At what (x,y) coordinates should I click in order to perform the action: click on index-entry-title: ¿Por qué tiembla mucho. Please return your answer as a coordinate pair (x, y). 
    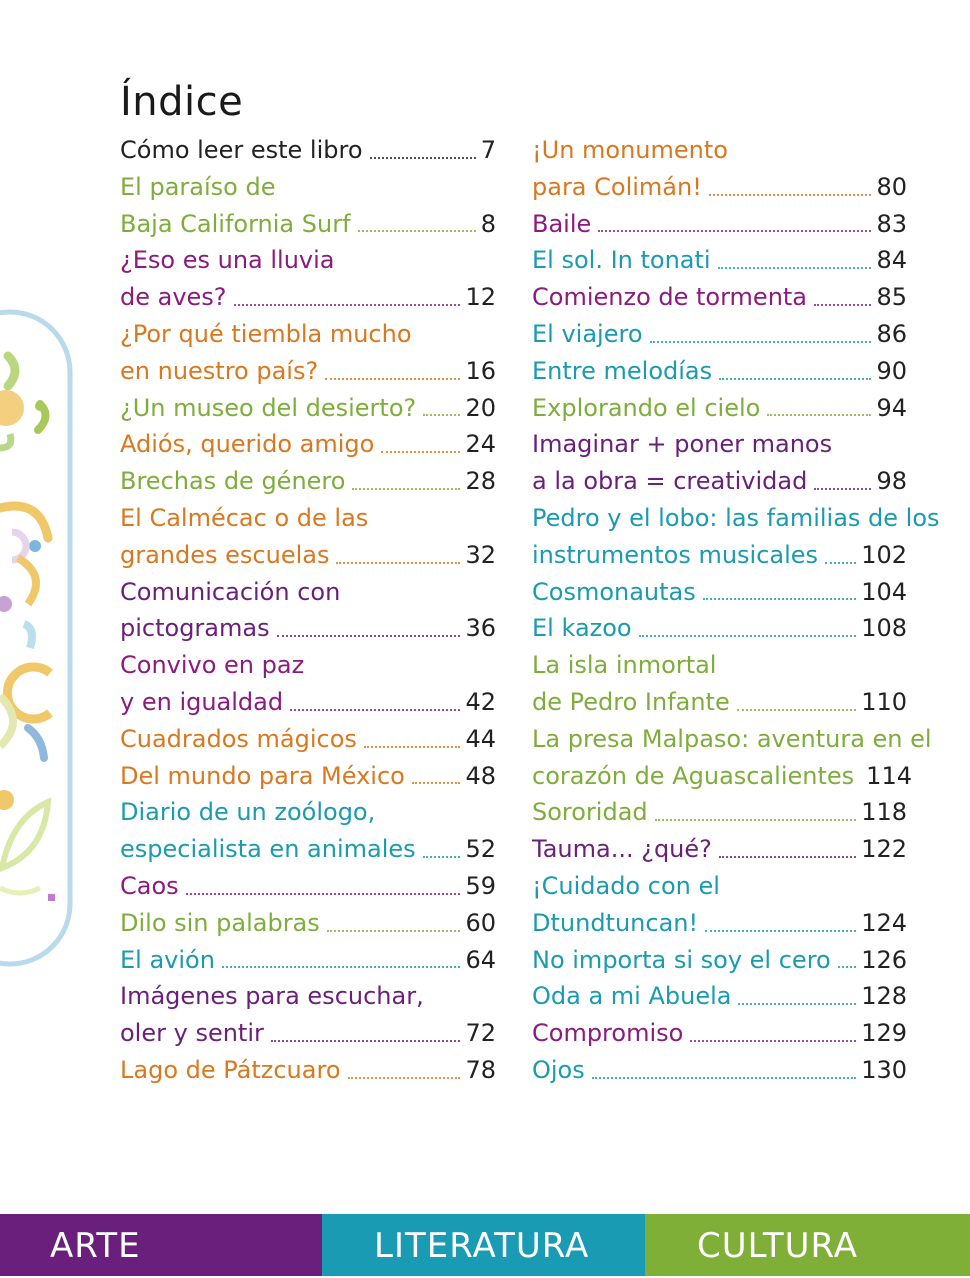
    Looking at the image, I should click on (266, 333).